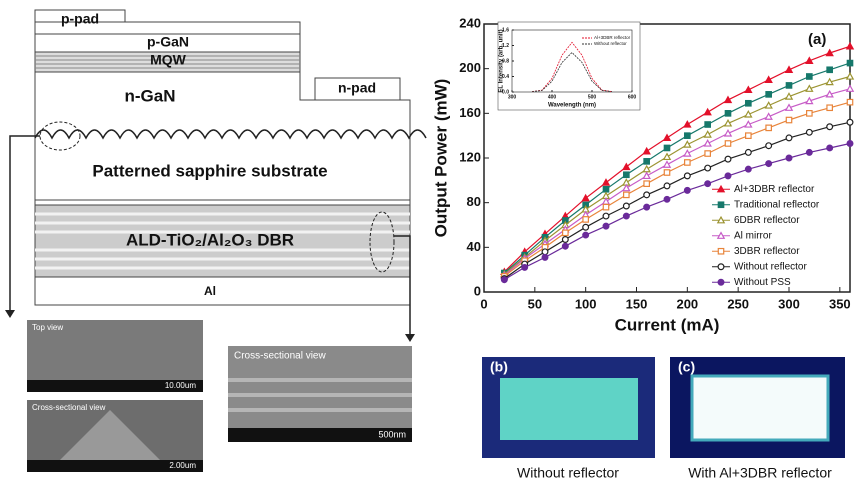  Describe the element at coordinates (760, 473) in the screenshot. I see `photo-caption: With Al+3DBR reflector` at that location.